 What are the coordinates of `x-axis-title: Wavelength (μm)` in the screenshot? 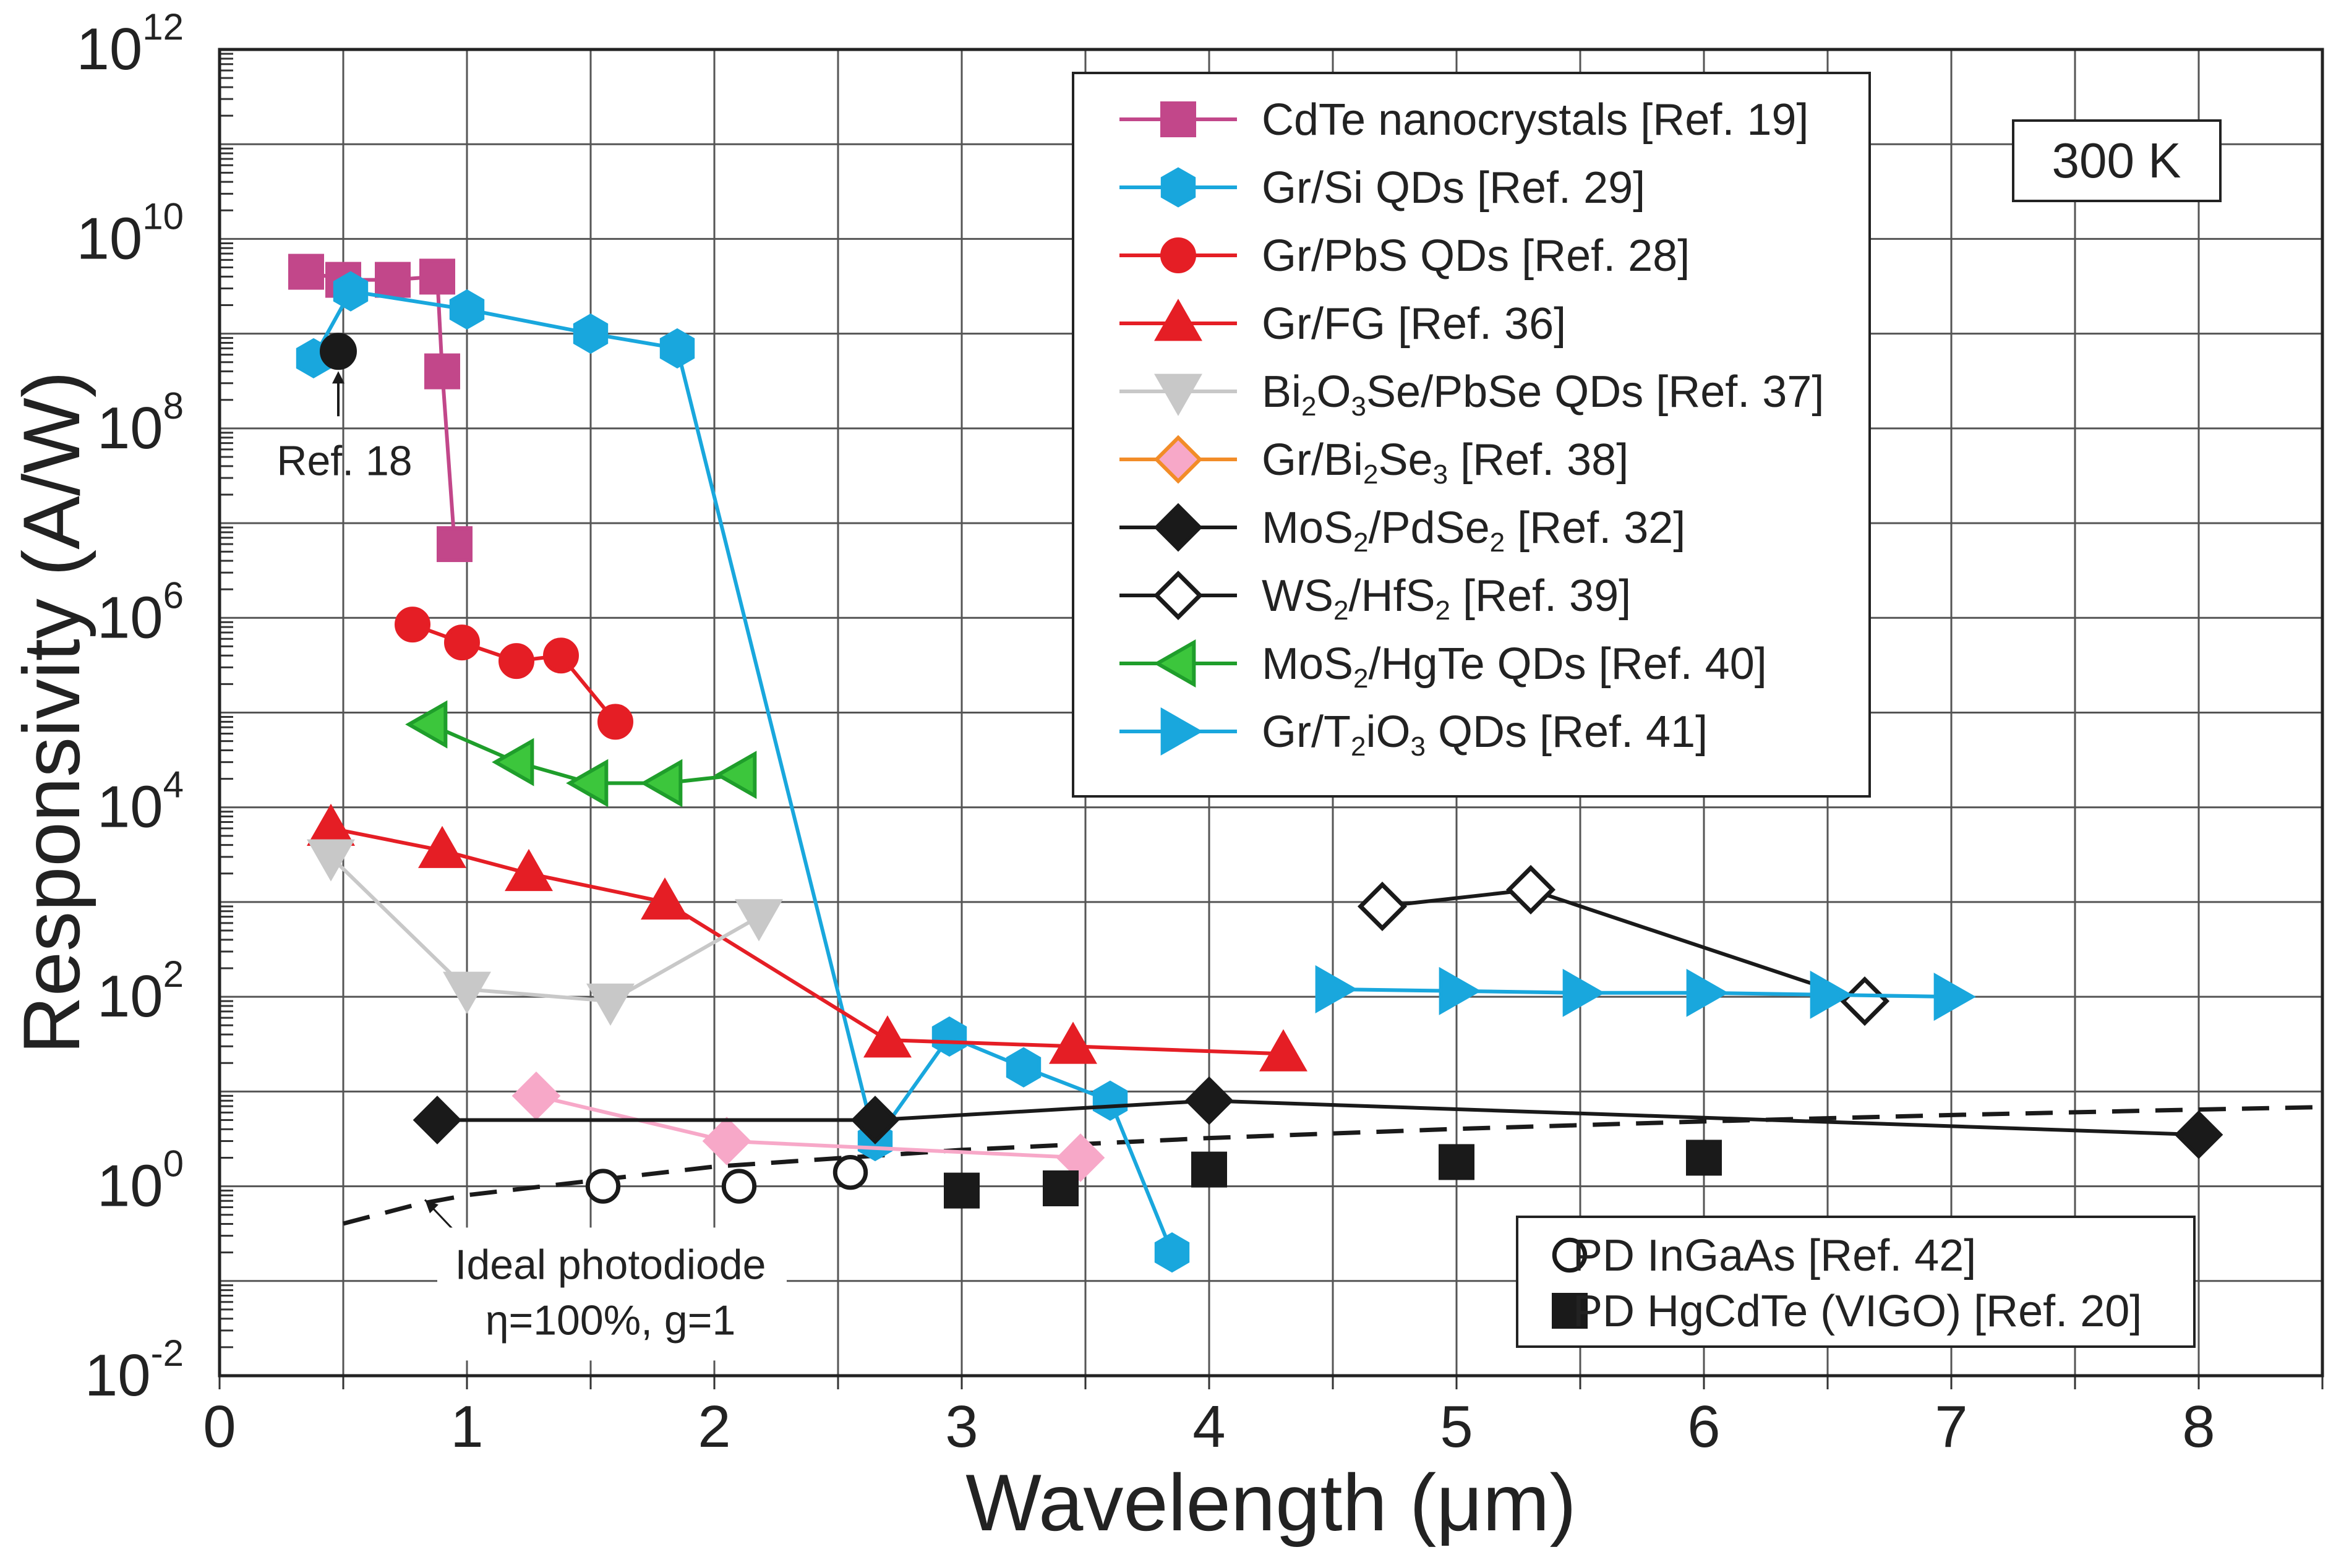 It's located at (1271, 1502).